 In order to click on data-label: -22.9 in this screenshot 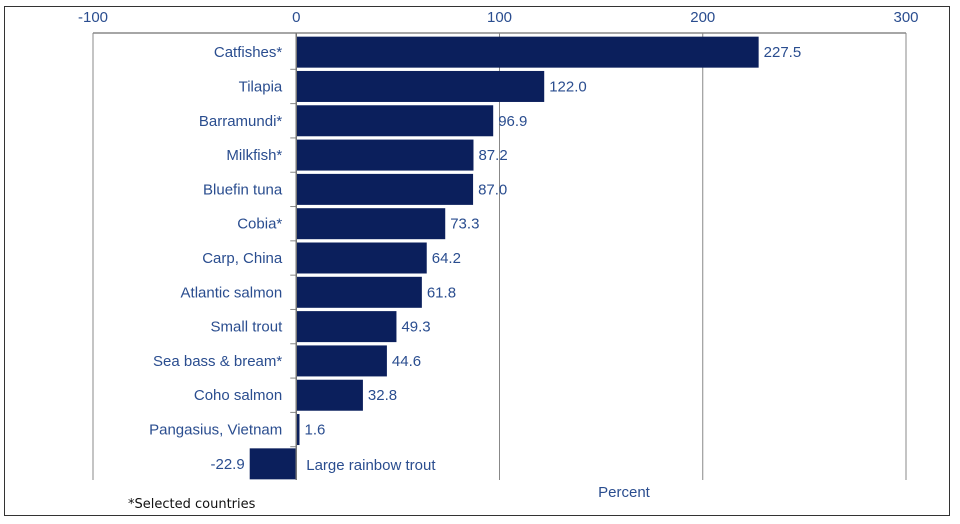, I will do `click(228, 464)`.